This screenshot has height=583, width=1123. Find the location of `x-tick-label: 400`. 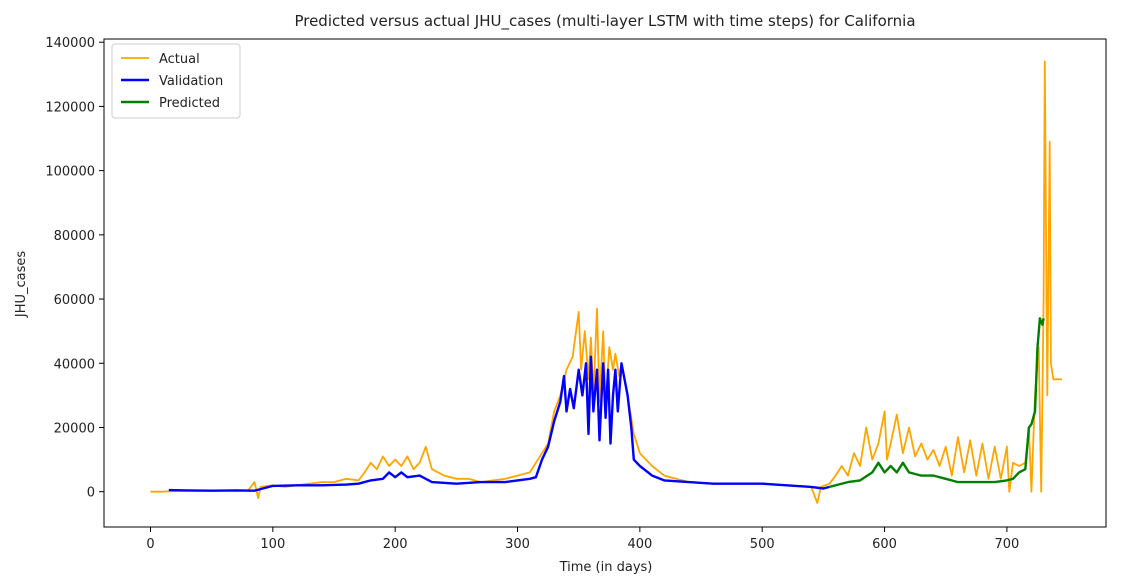

x-tick-label: 400 is located at coordinates (639, 544).